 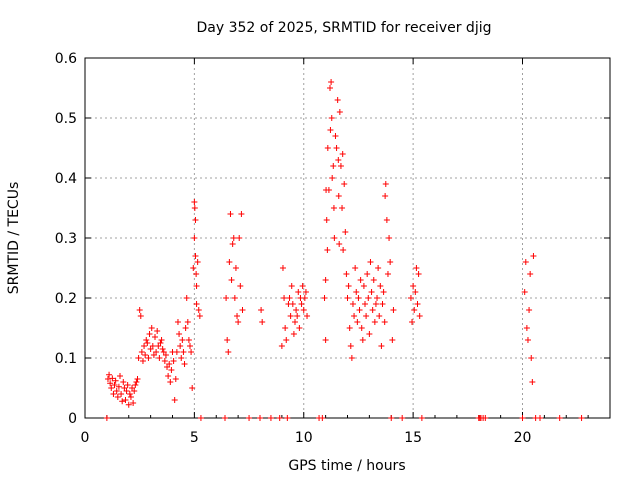 I want to click on y-tick-label: 0.2, so click(x=66, y=299).